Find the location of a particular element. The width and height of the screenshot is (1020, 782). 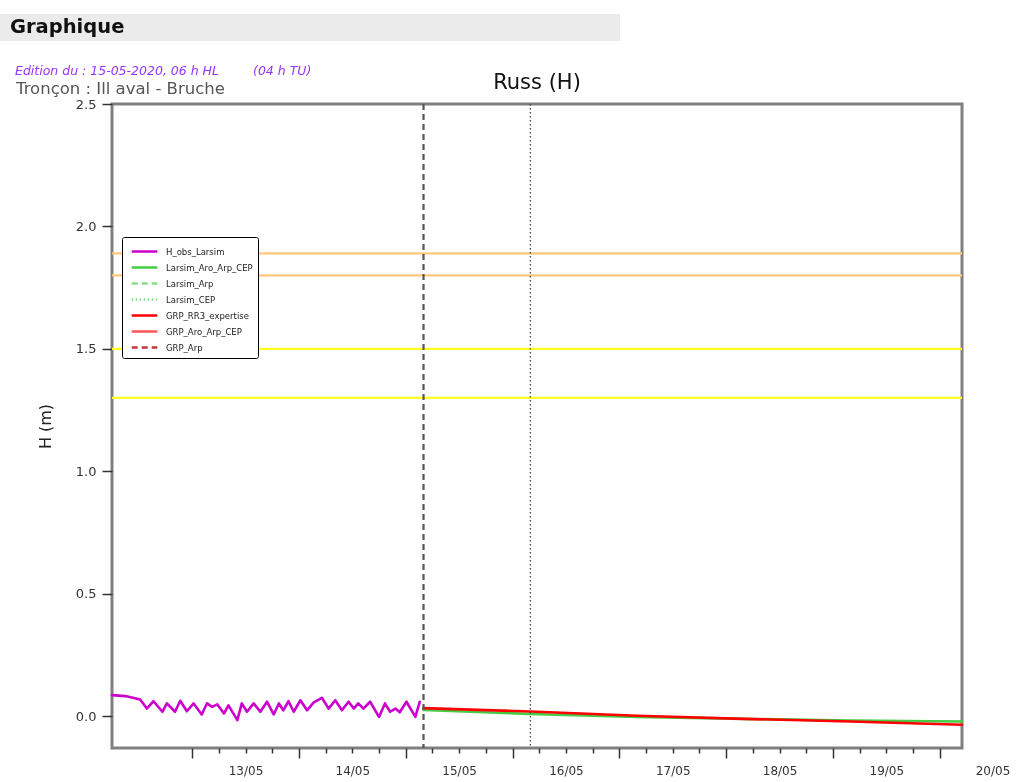

text: Tronçon : Ill aval - Bruche is located at coordinates (120, 88).